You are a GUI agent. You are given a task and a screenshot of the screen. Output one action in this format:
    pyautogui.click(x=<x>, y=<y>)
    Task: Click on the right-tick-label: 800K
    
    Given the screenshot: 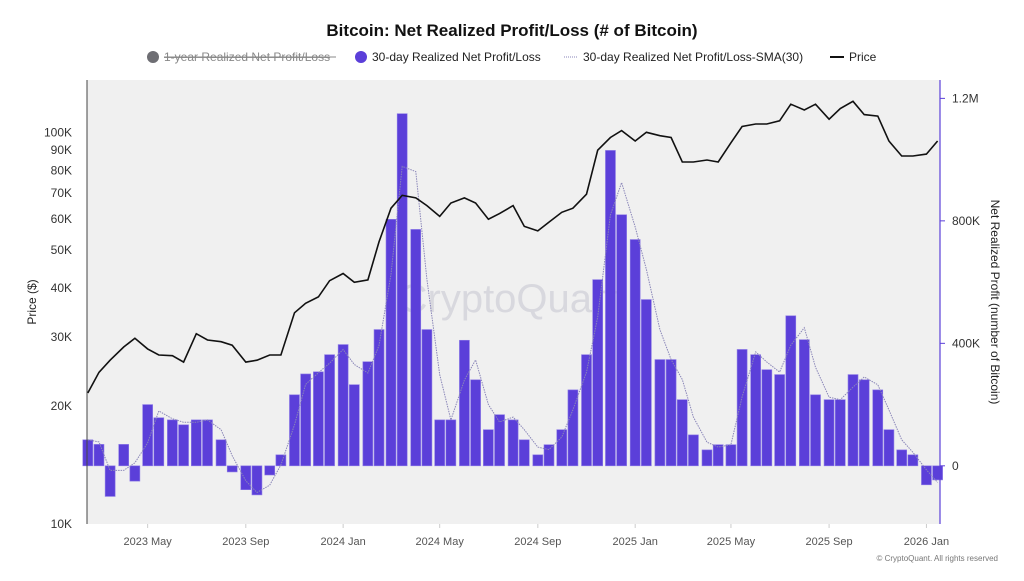 What is the action you would take?
    pyautogui.click(x=966, y=221)
    